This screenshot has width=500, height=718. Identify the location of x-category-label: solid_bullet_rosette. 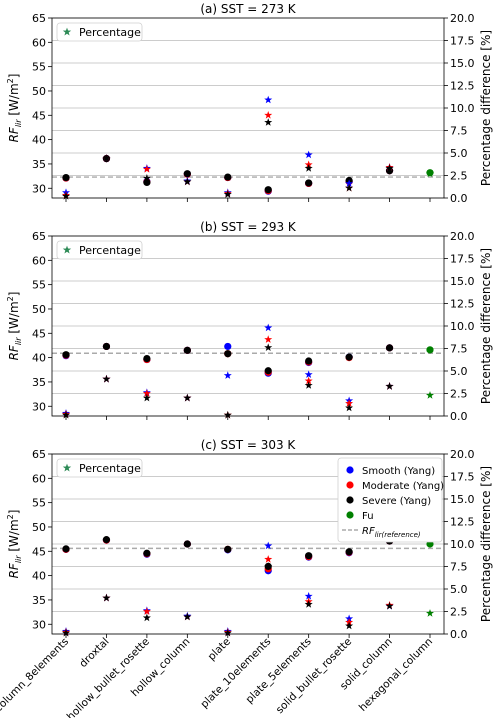
(314, 676).